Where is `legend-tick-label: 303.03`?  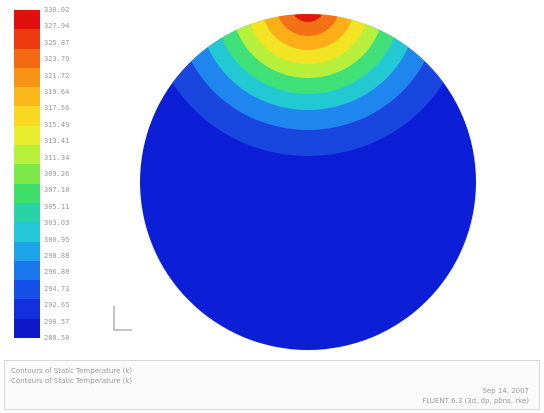
legend-tick-label: 303.03 is located at coordinates (57, 223).